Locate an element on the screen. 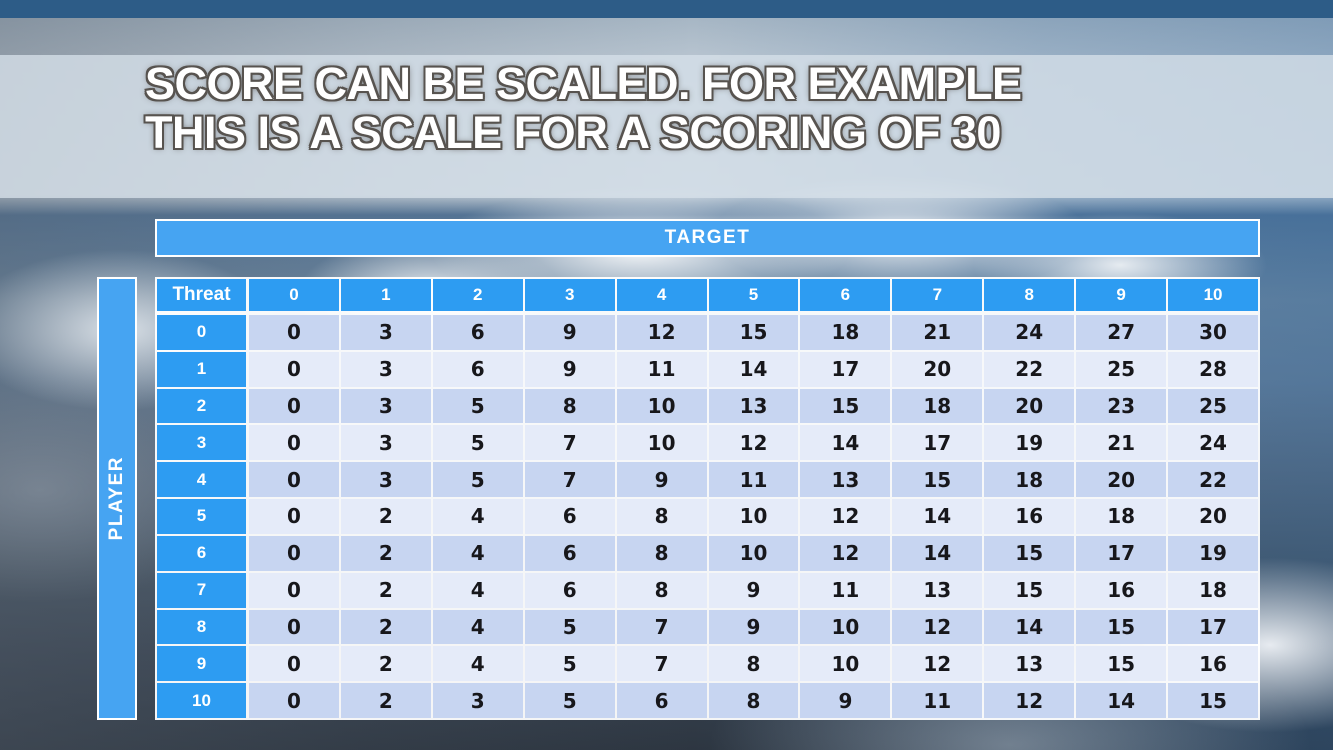 The image size is (1333, 750). column-header-cell: 0 is located at coordinates (294, 295).